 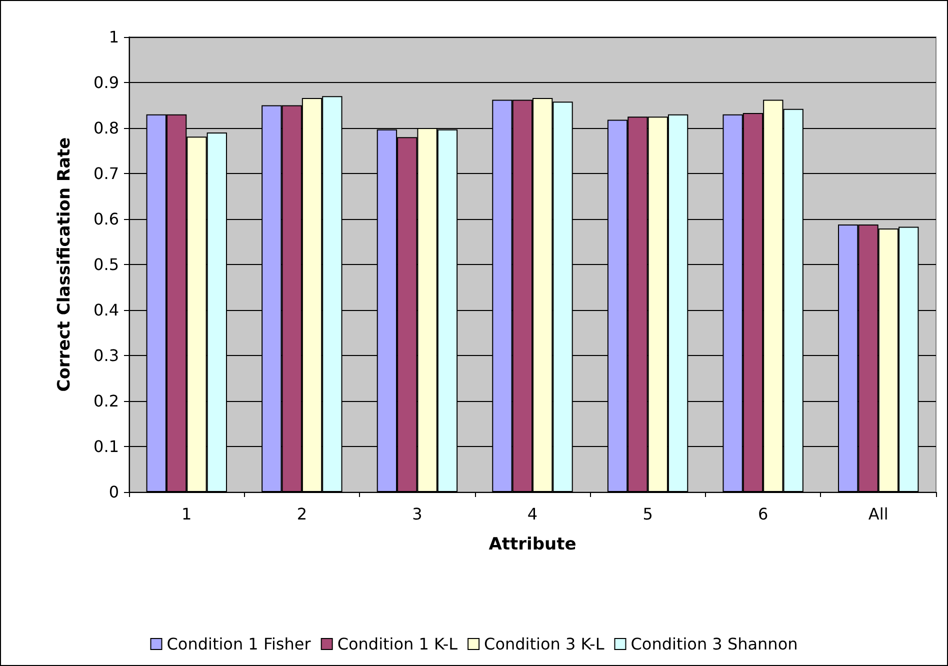 What do you see at coordinates (397, 644) in the screenshot?
I see `legend-label: Condition 1 K-L` at bounding box center [397, 644].